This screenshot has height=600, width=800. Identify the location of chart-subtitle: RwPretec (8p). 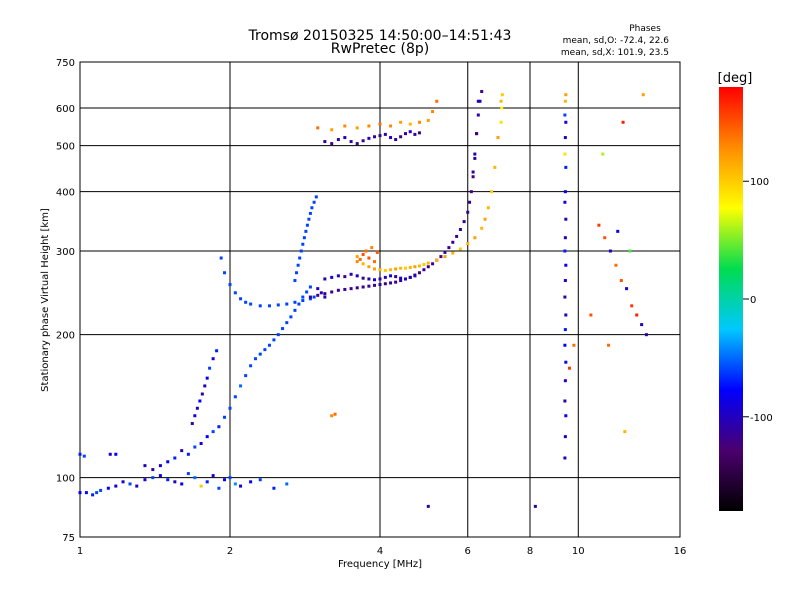
(380, 49).